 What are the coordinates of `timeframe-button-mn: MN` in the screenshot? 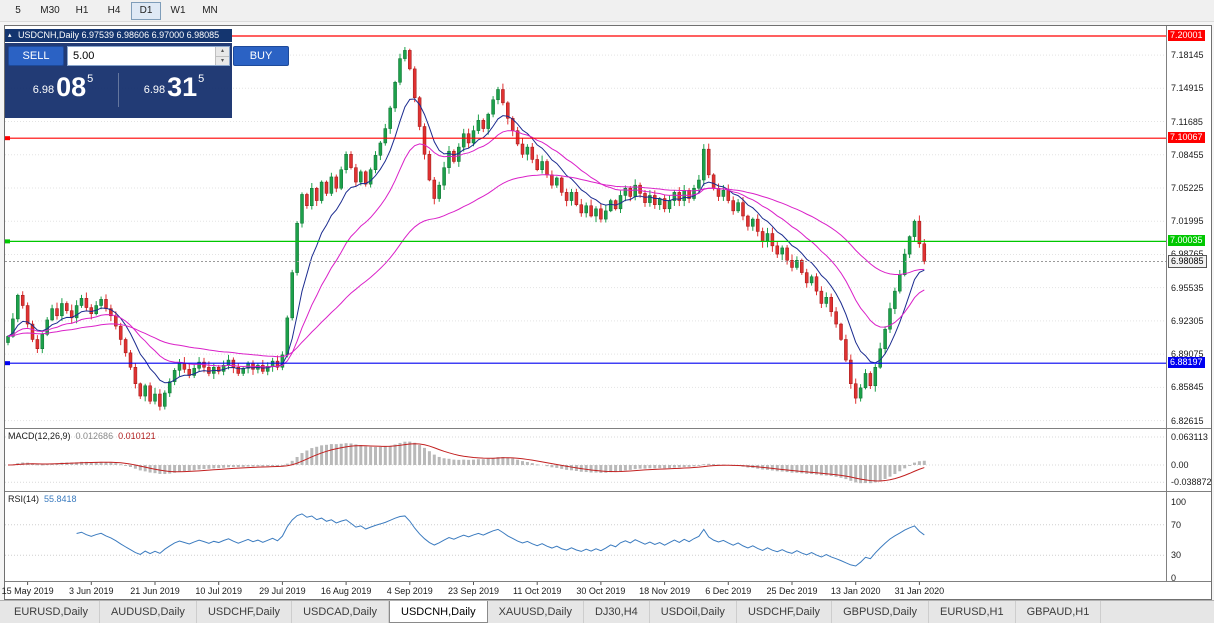 It's located at (210, 10).